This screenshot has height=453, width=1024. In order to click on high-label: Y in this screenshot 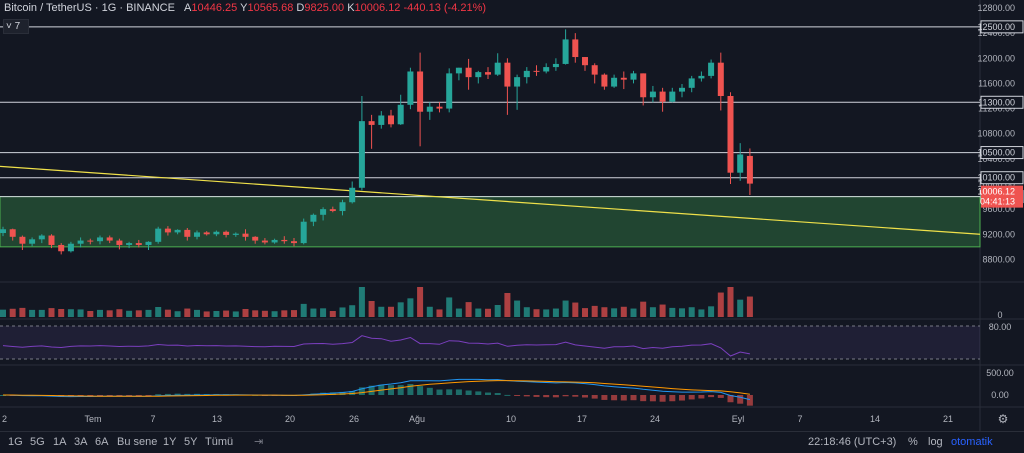, I will do `click(244, 8)`.